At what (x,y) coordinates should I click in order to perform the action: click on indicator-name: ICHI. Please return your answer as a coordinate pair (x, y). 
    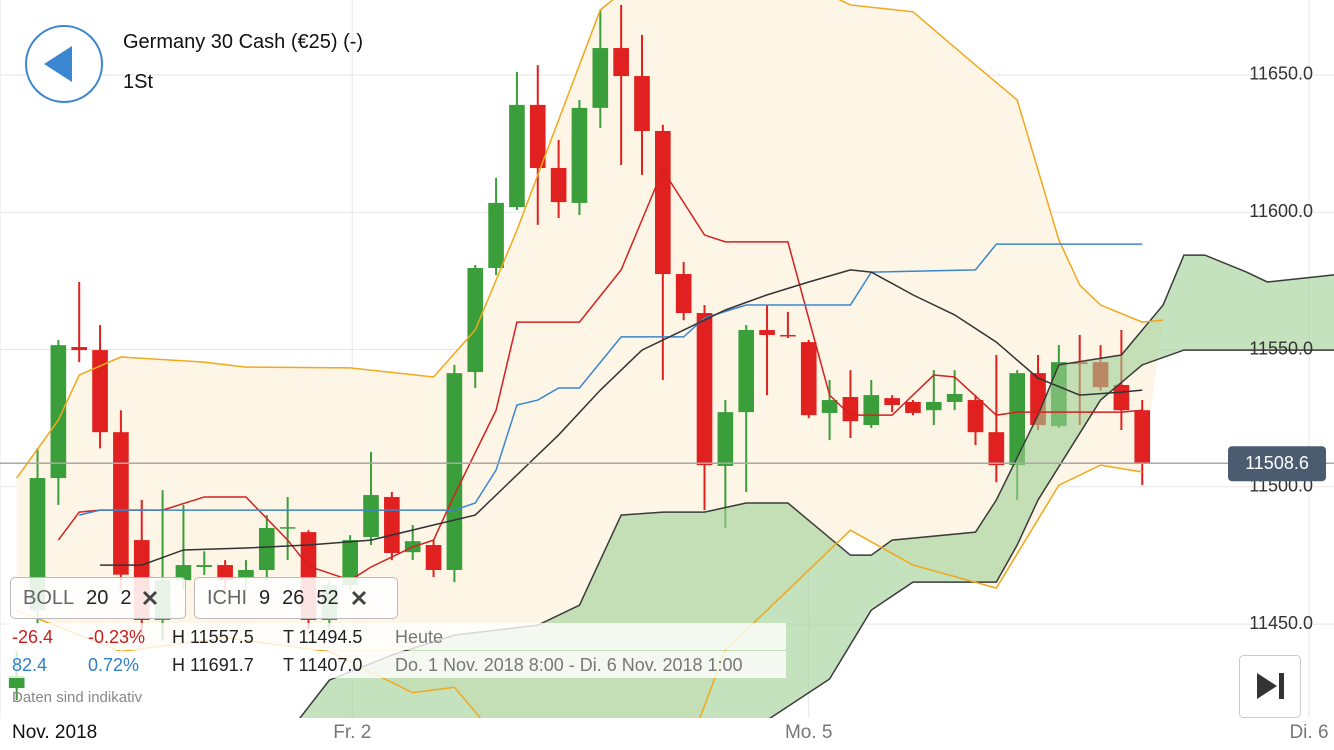
    Looking at the image, I should click on (227, 597).